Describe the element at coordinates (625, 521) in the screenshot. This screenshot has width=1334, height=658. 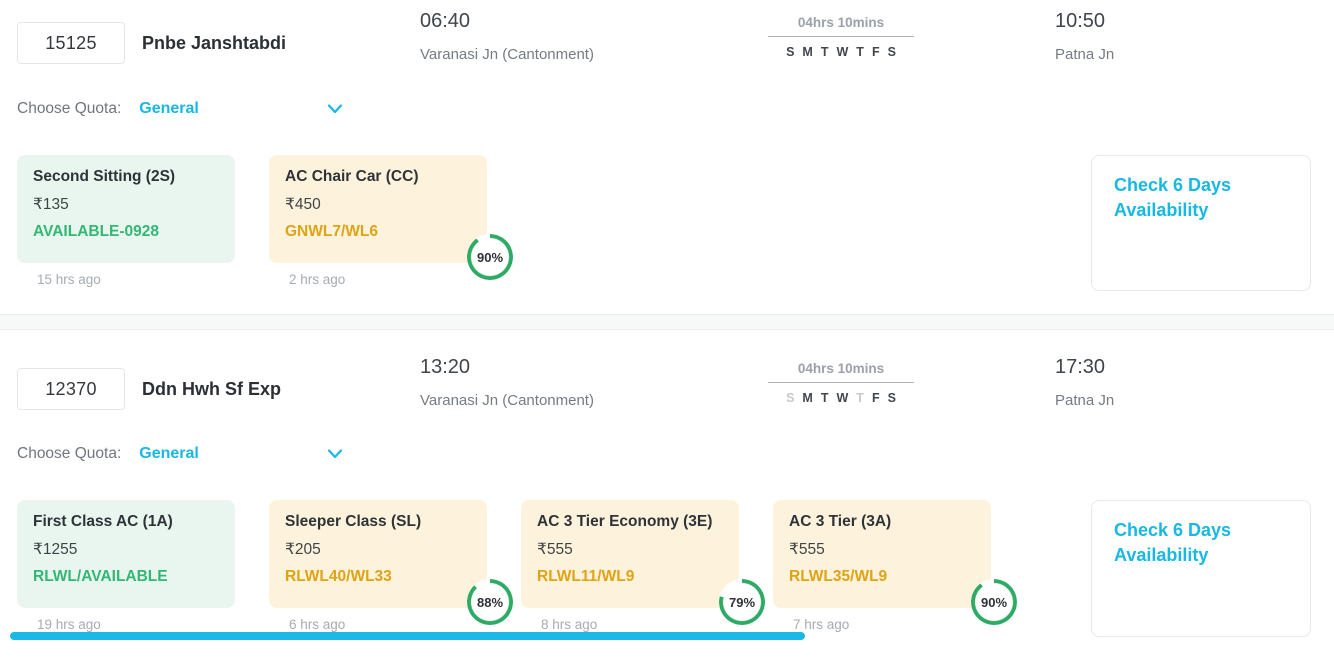
I see `fare-class-name: AC 3 Tier Economy (3E)` at that location.